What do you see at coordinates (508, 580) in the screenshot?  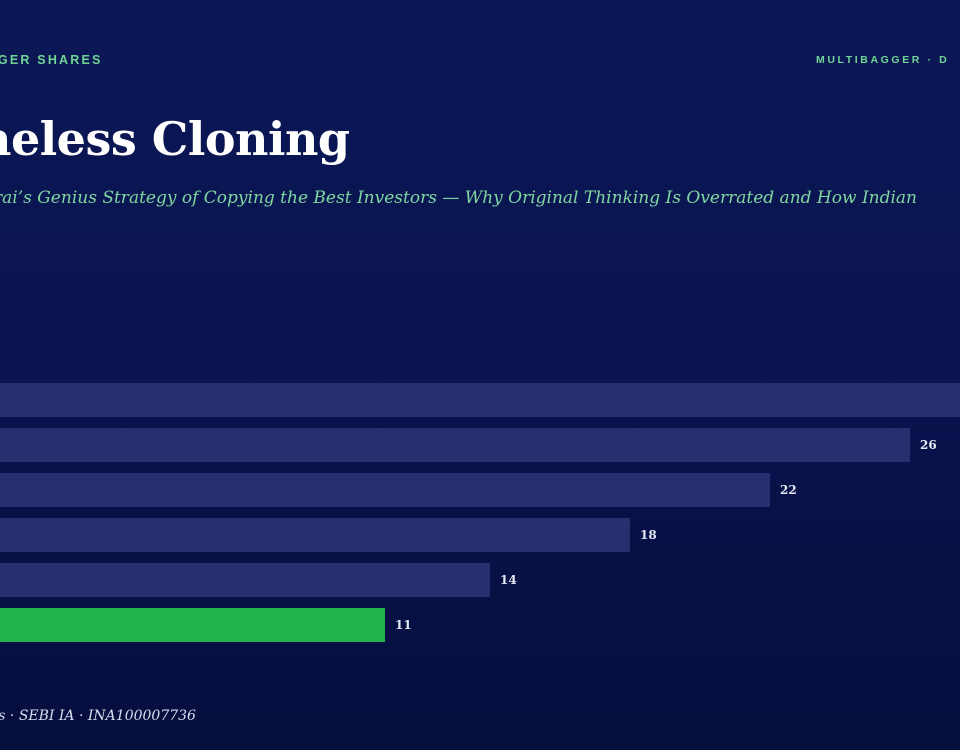 I see `bar-value-label: 14` at bounding box center [508, 580].